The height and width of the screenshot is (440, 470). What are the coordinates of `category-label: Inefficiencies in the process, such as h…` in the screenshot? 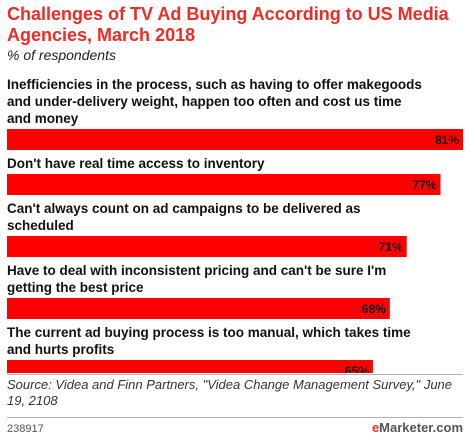 It's located at (214, 101).